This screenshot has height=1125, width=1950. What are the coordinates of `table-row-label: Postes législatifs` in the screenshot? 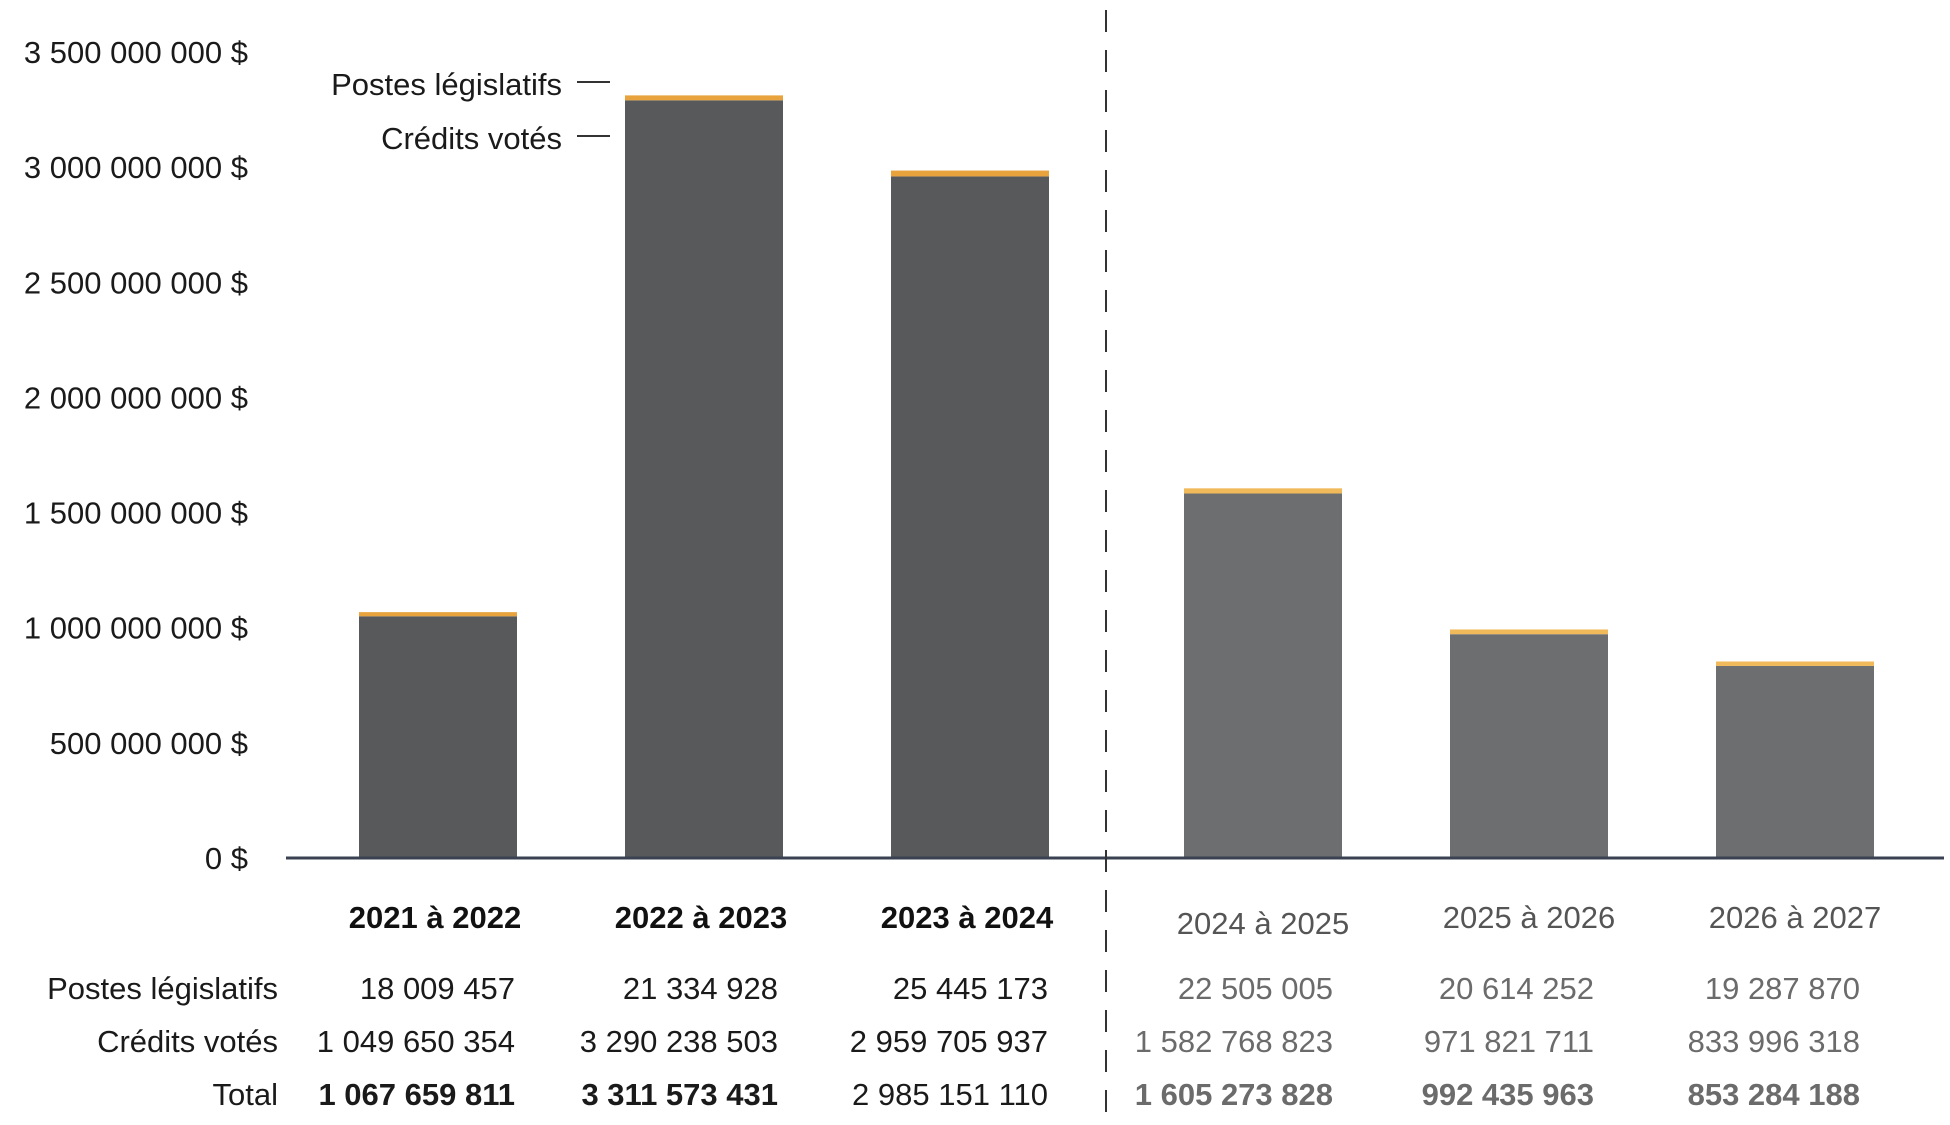 It's located at (162, 988).